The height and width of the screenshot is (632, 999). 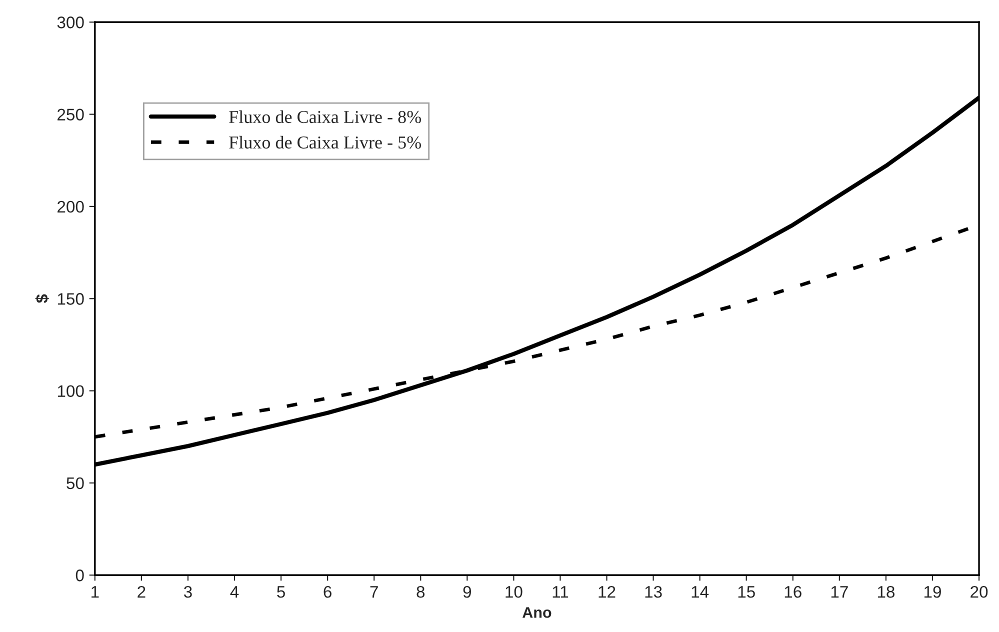 I want to click on x-tick-label: 13, so click(x=653, y=592).